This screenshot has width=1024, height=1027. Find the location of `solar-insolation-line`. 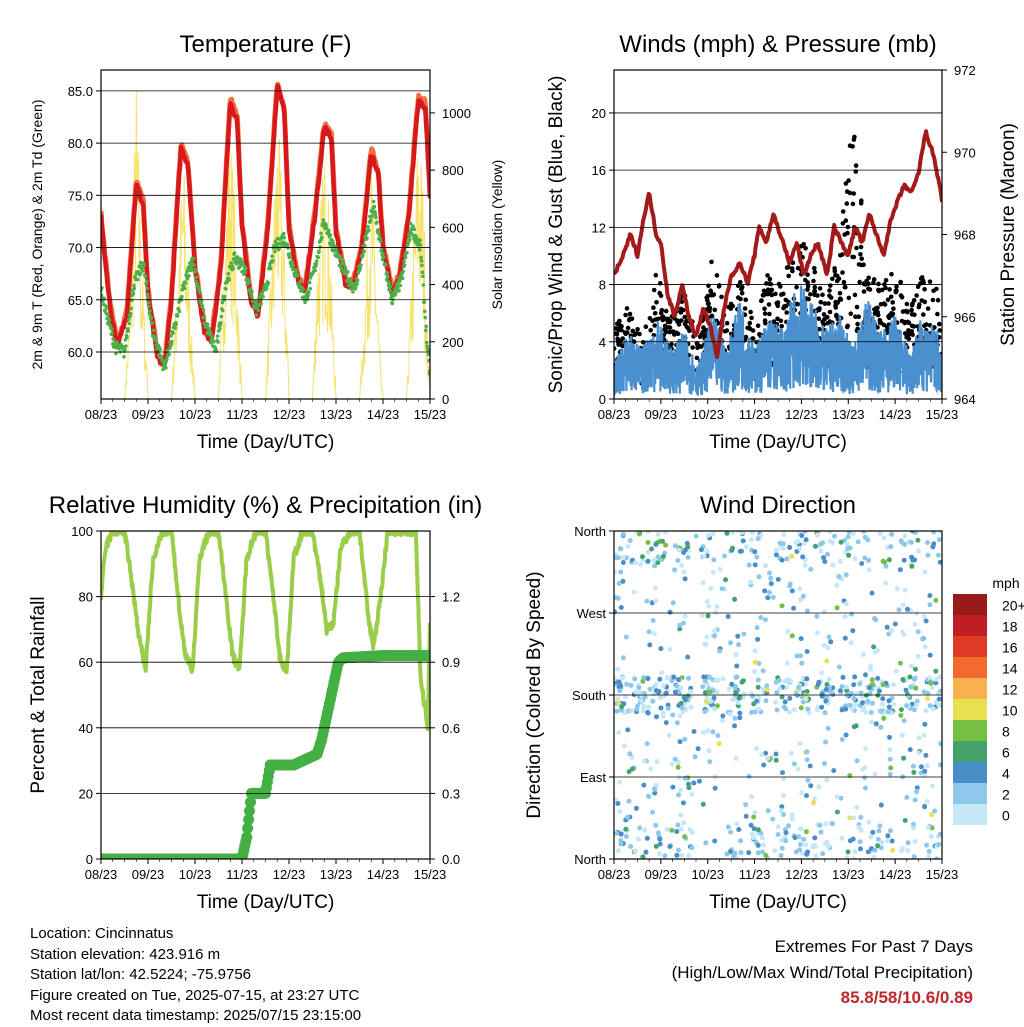

solar-insolation-line is located at coordinates (265, 244).